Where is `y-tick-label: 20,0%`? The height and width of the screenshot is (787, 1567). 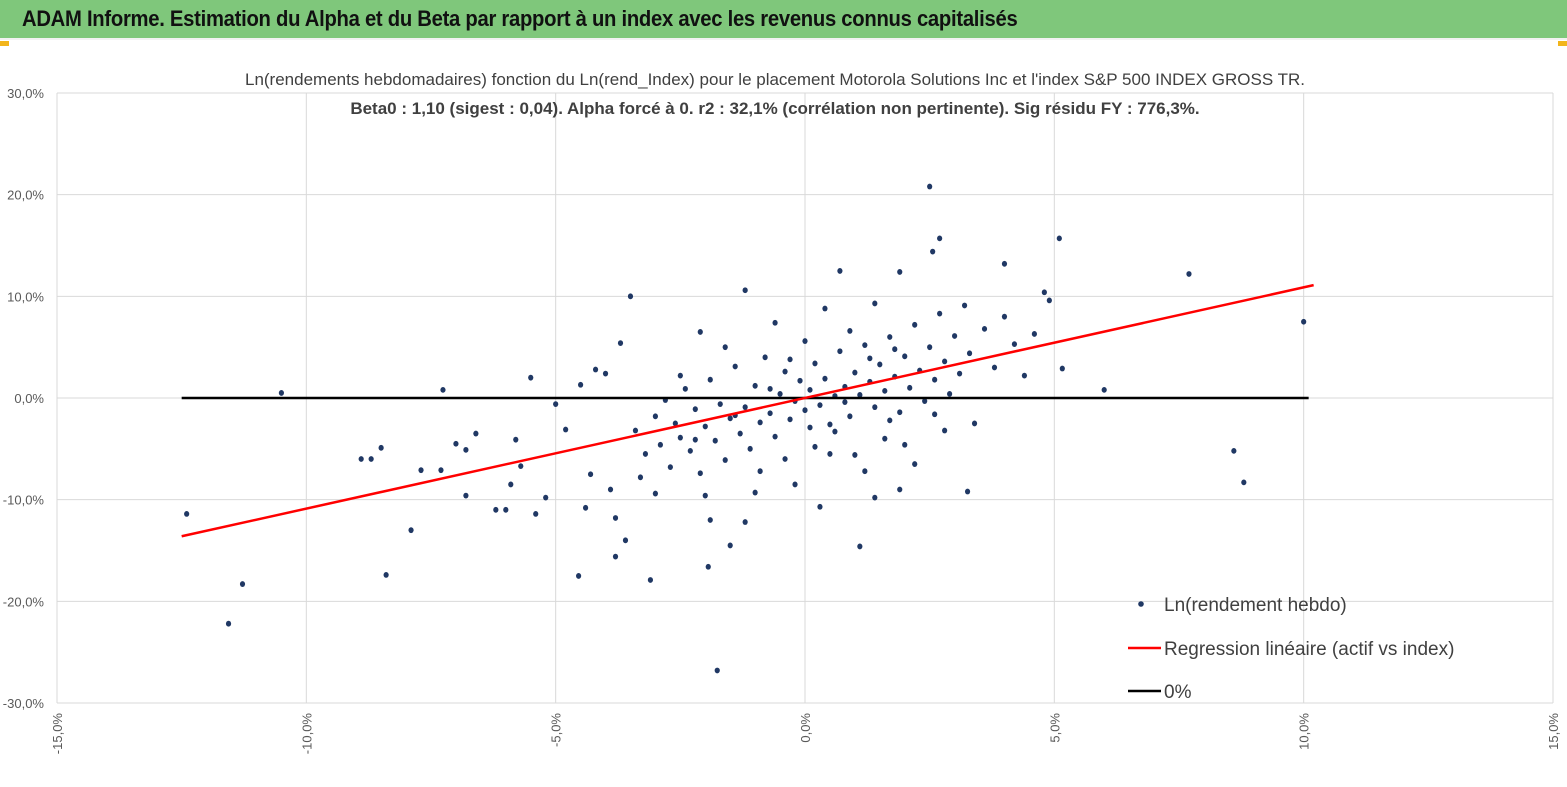 y-tick-label: 20,0% is located at coordinates (25, 195).